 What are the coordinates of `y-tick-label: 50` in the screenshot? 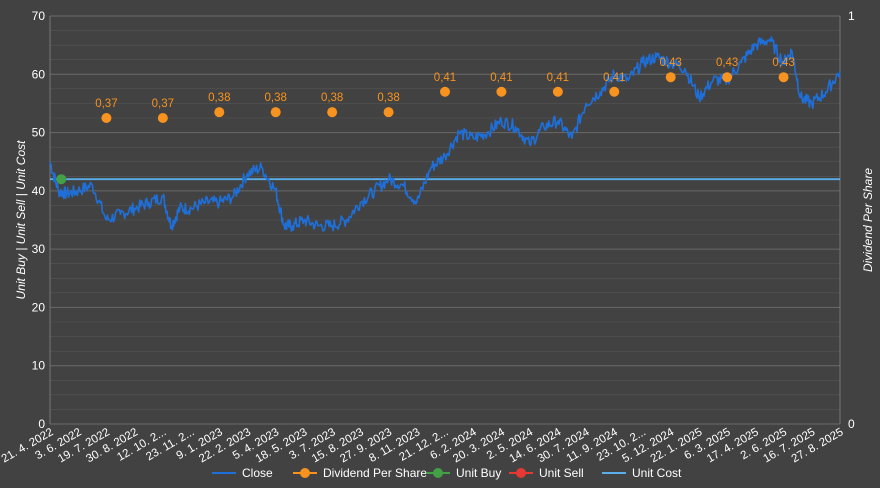 It's located at (39, 133).